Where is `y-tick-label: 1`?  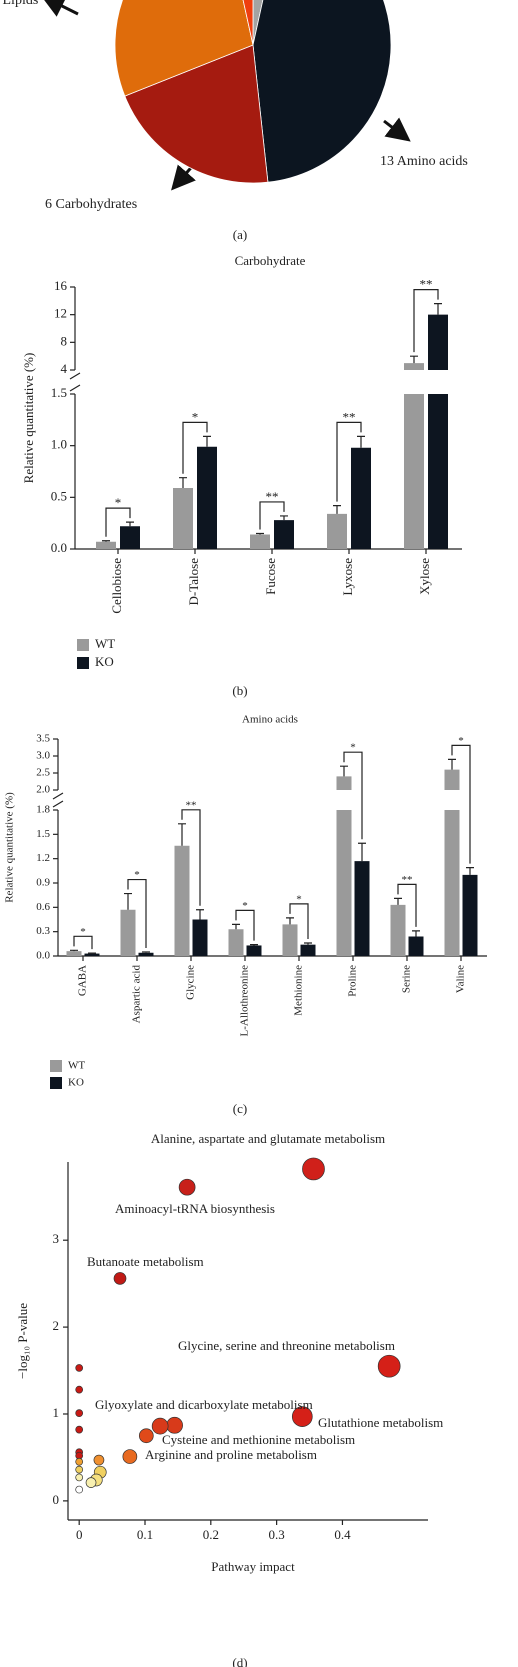 y-tick-label: 1 is located at coordinates (56, 1412).